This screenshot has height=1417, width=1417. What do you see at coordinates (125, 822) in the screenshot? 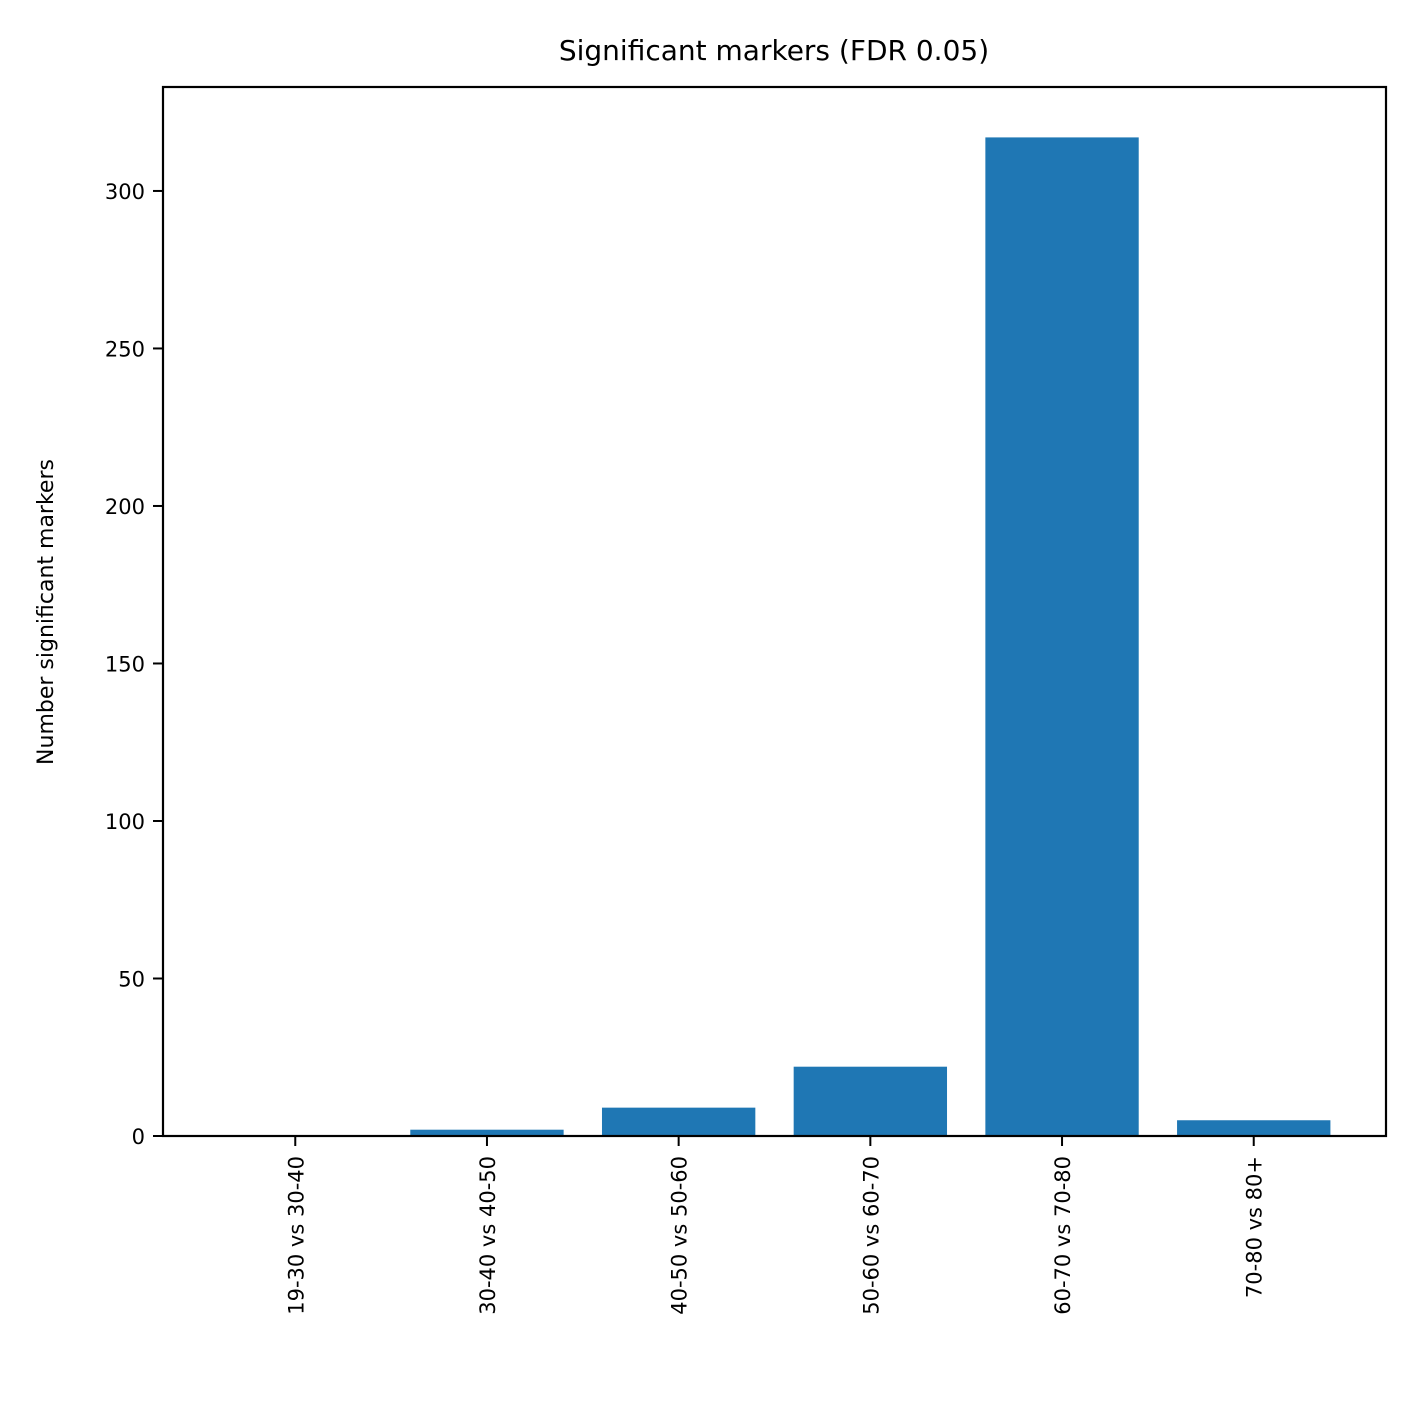
I see `y-tick-label: 100` at bounding box center [125, 822].